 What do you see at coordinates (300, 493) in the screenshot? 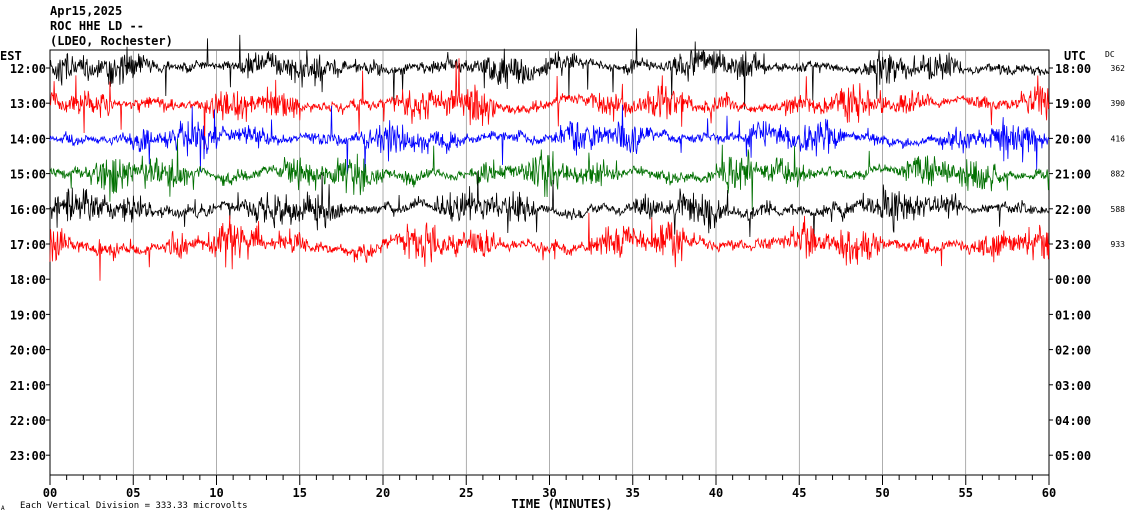
I see `x-tick-label: 15` at bounding box center [300, 493].